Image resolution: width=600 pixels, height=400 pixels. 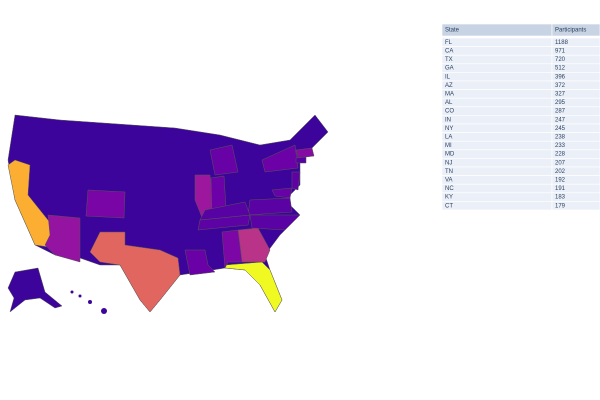 I want to click on cell-text: MA, so click(x=449, y=94).